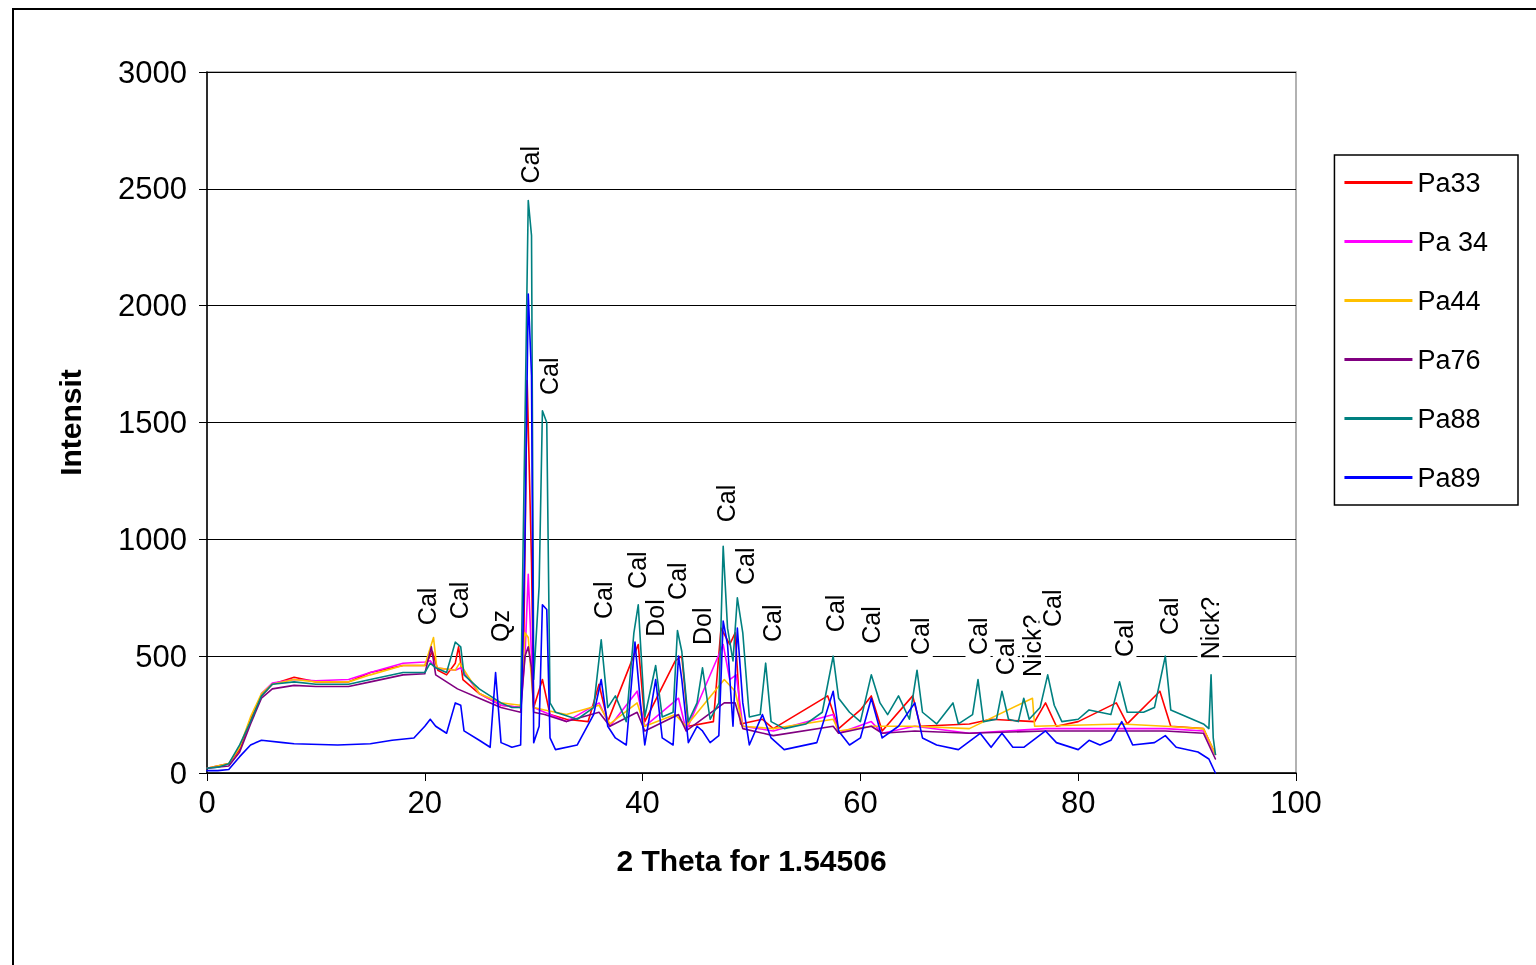 This screenshot has width=1536, height=965. What do you see at coordinates (499, 626) in the screenshot?
I see `annotation: Qz` at bounding box center [499, 626].